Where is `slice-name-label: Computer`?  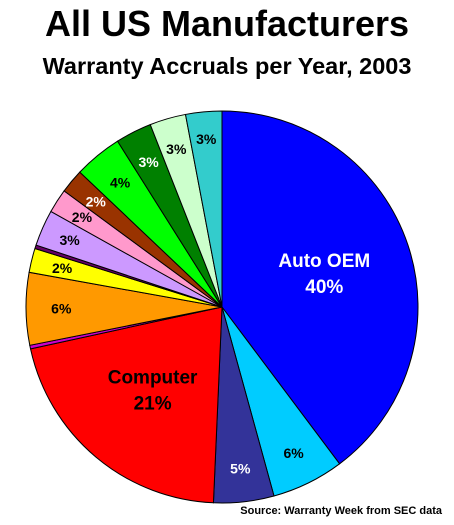
slice-name-label: Computer is located at coordinates (153, 378).